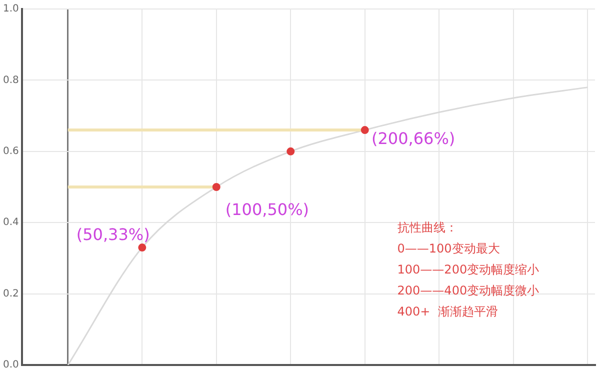  What do you see at coordinates (10, 365) in the screenshot?
I see `y-tick-label: 0.0` at bounding box center [10, 365].